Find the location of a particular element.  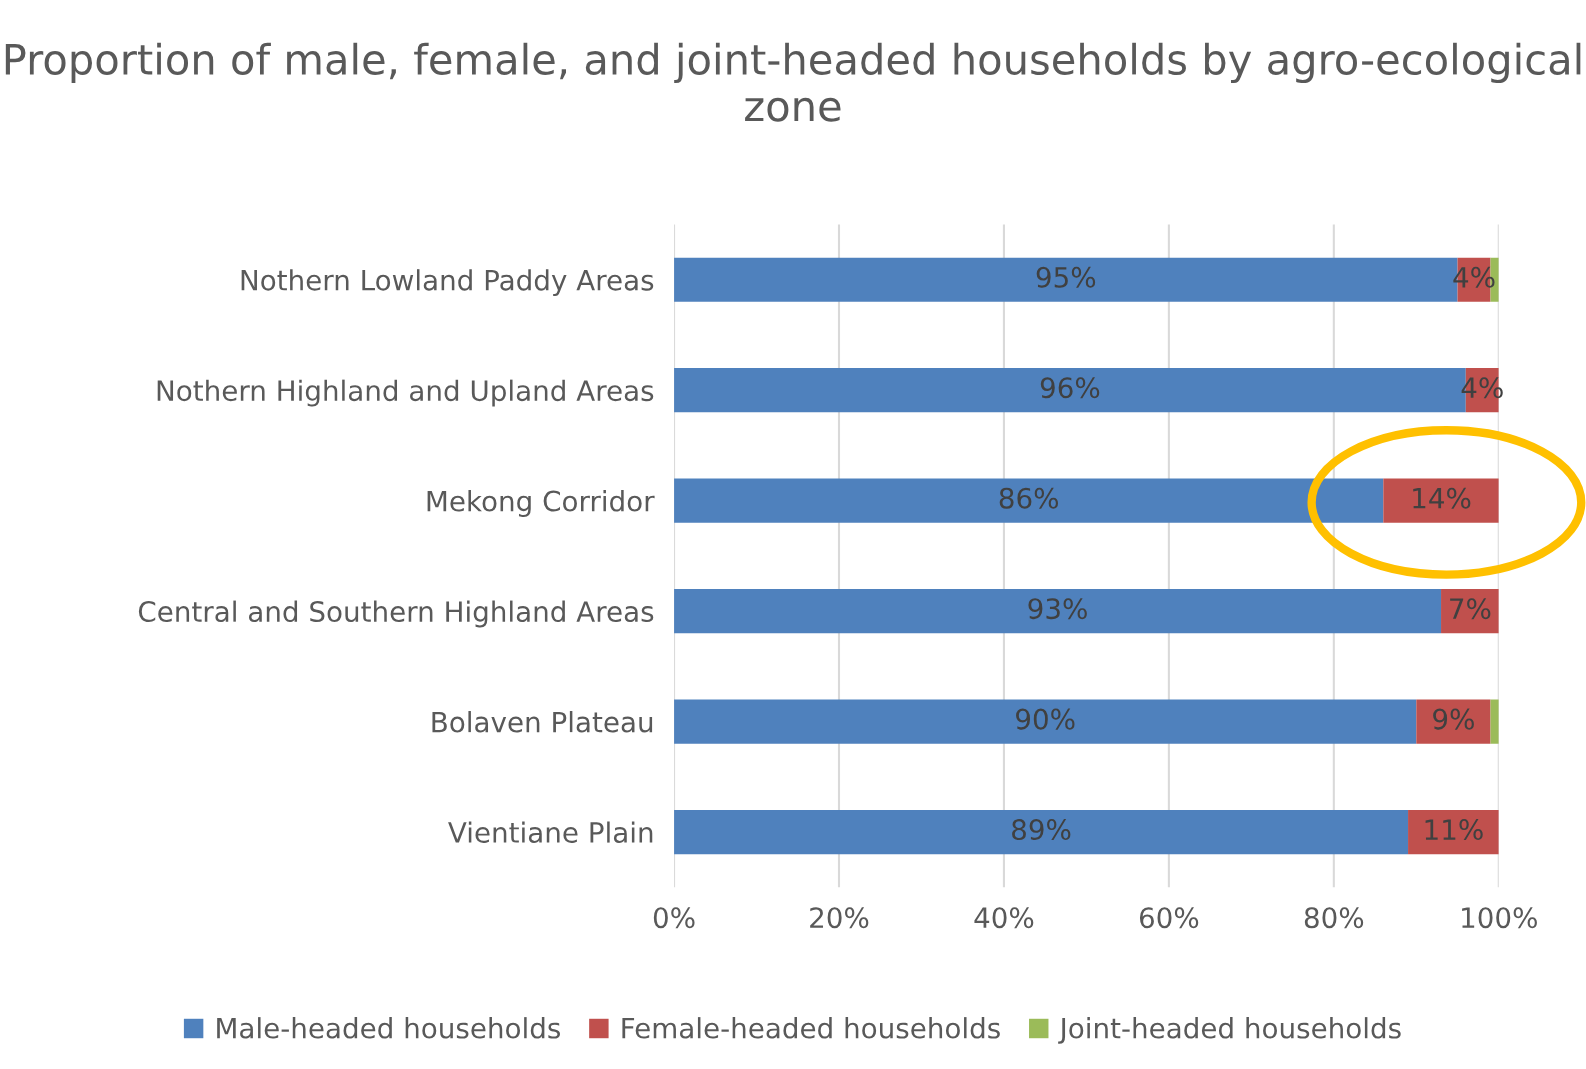

data-label: 96% is located at coordinates (1070, 388).